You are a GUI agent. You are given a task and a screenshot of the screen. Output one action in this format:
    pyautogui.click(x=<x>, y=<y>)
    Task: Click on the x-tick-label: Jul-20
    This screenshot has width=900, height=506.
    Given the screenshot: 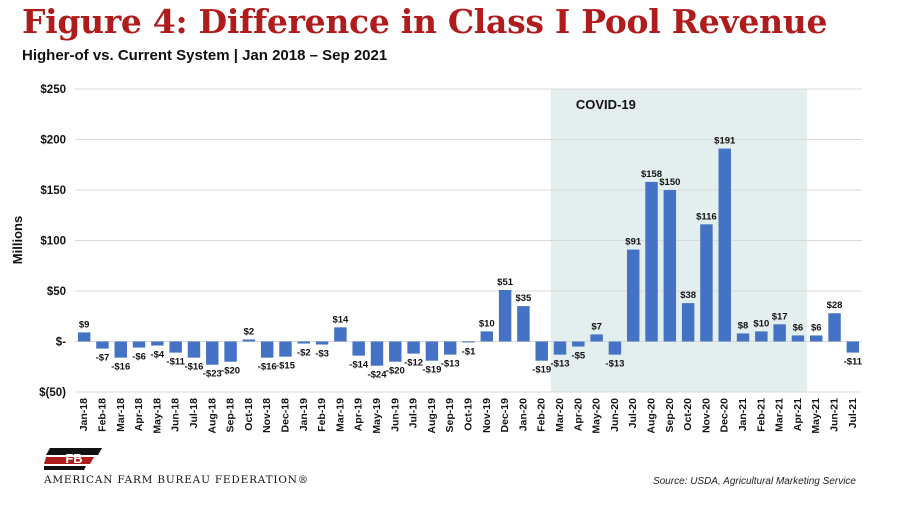 What is the action you would take?
    pyautogui.click(x=633, y=413)
    